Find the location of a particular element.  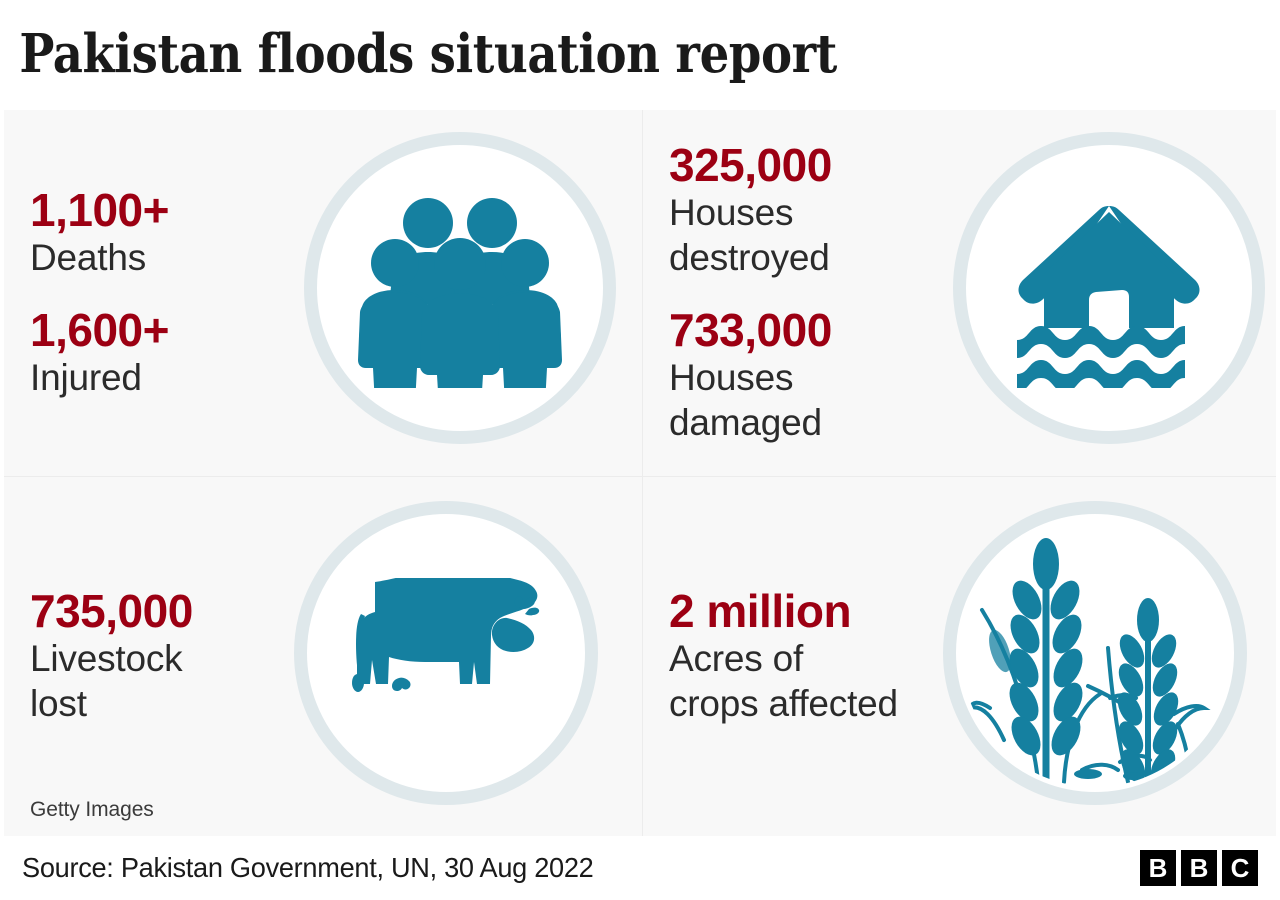

panel-livestock-icon-wrap is located at coordinates (446, 653).